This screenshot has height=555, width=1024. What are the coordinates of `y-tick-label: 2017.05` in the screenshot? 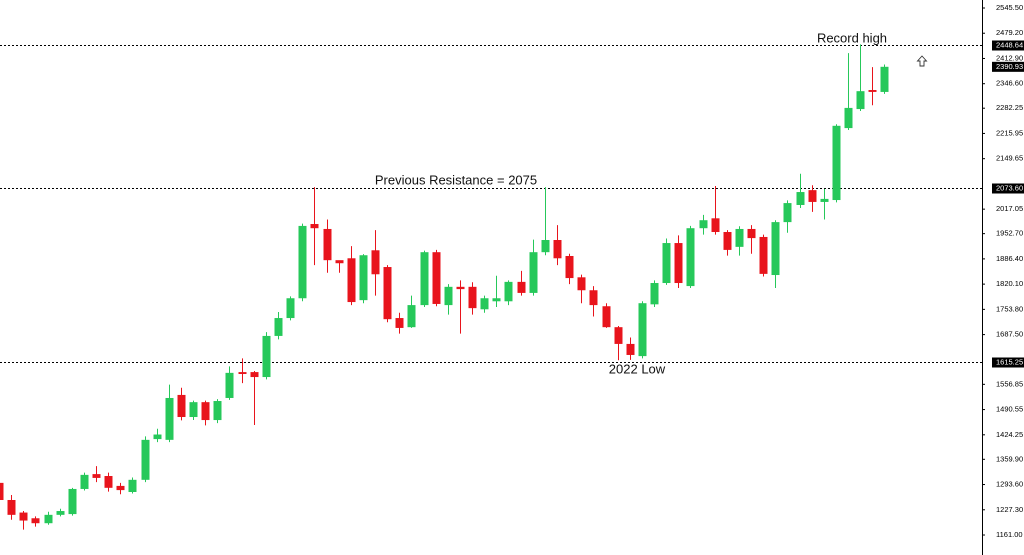 It's located at (1009, 208).